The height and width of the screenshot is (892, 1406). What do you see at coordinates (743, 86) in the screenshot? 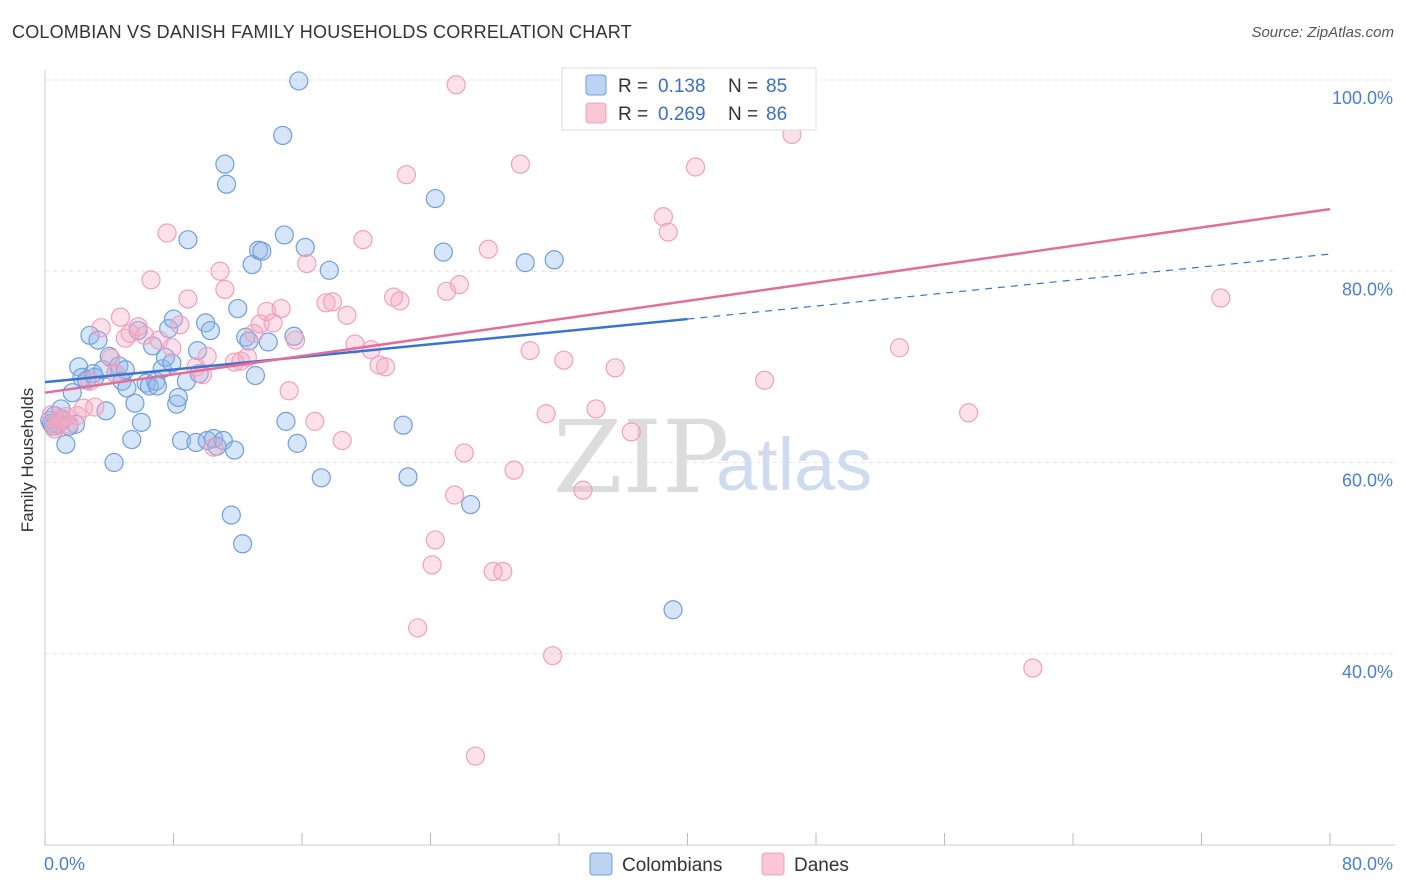
I see `stats-n-label-0: N =` at bounding box center [743, 86].